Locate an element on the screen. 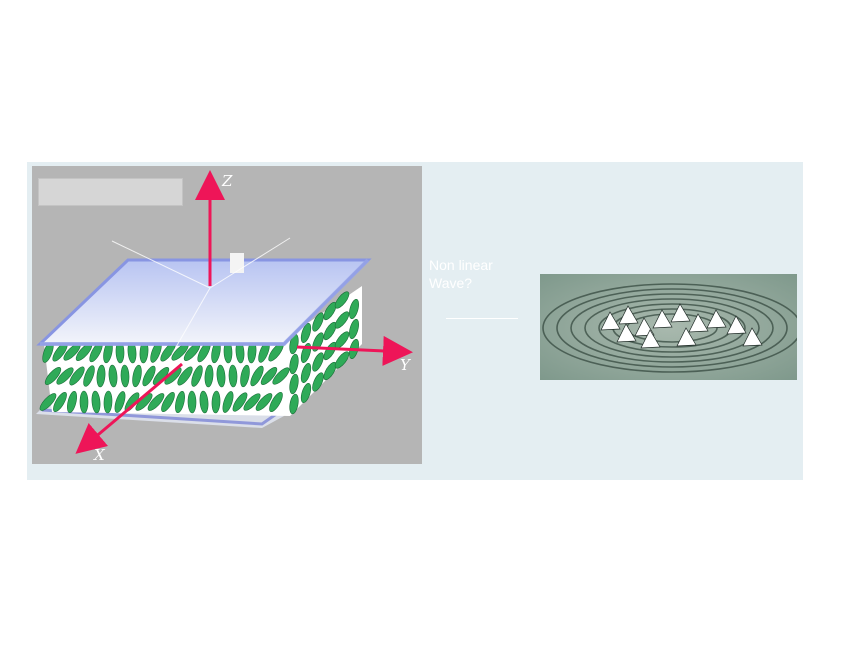  side-molecules is located at coordinates (324, 353).